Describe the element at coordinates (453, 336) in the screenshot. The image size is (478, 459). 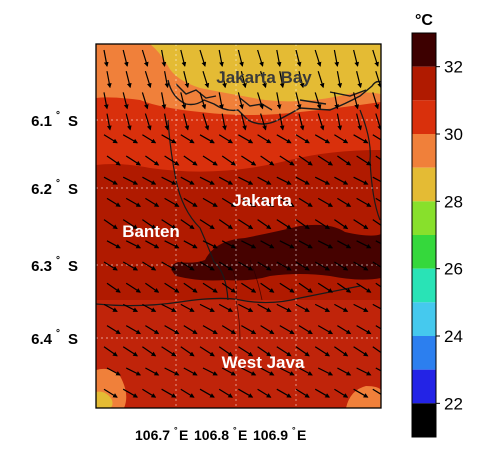
I see `colorbar-tick-label: 24` at that location.